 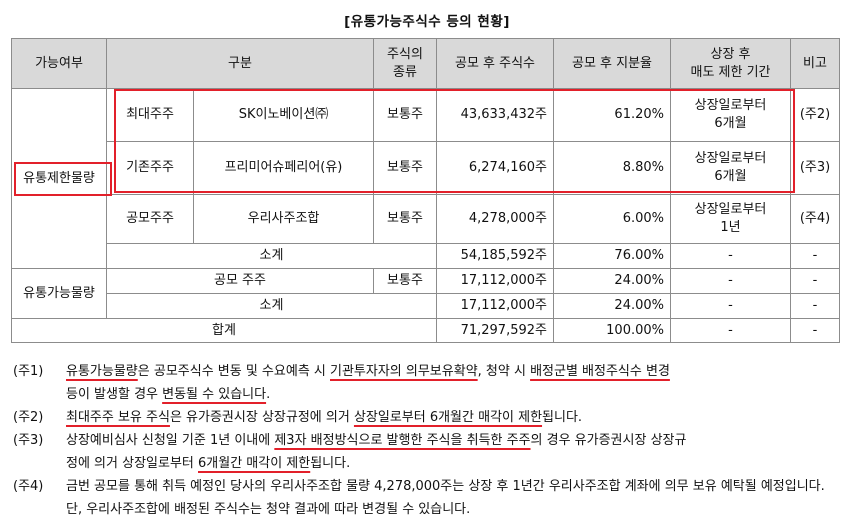 I want to click on underlined-text: 상장일로부터 6개월간 매각이 제한, so click(x=448, y=417).